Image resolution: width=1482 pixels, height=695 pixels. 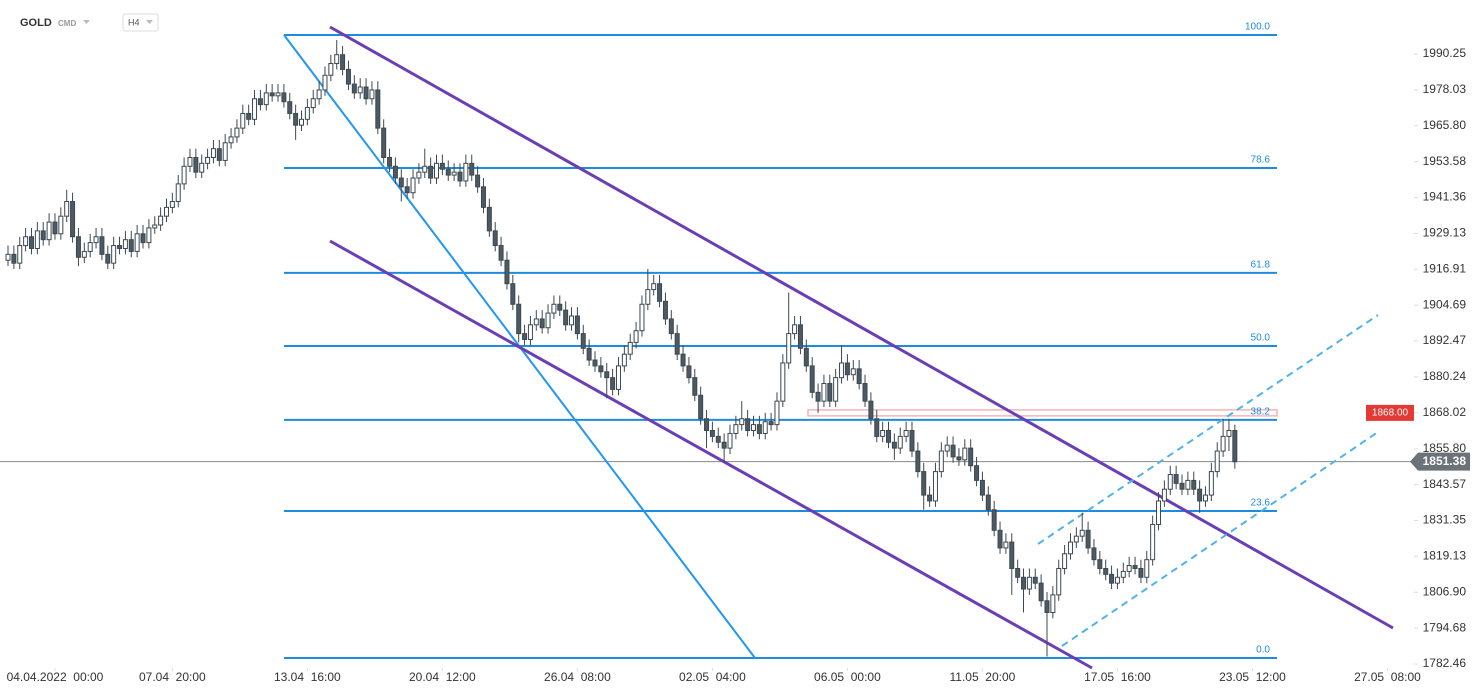 What do you see at coordinates (1390, 412) in the screenshot?
I see `level-badge` at bounding box center [1390, 412].